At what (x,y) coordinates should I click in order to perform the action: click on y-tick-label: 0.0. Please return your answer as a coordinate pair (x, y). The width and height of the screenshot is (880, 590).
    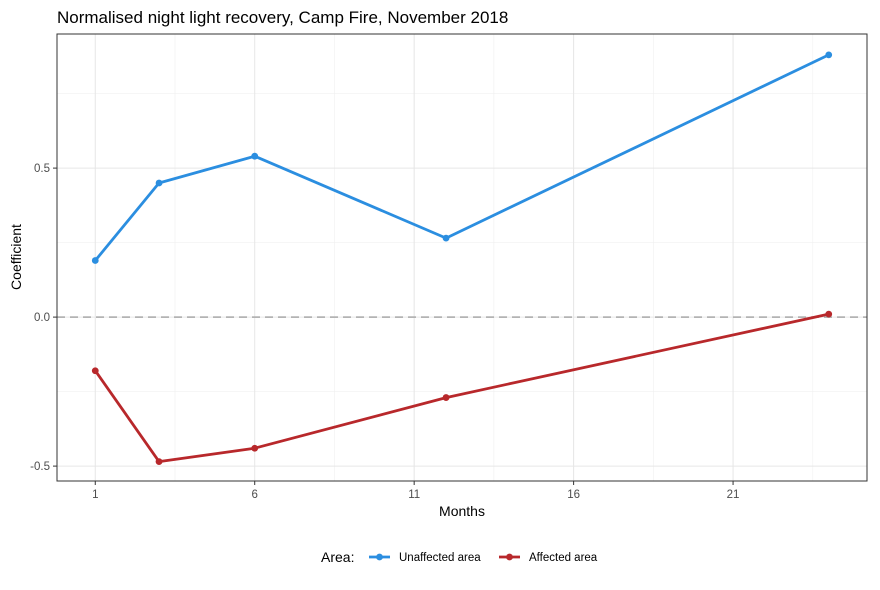
    Looking at the image, I should click on (42, 318).